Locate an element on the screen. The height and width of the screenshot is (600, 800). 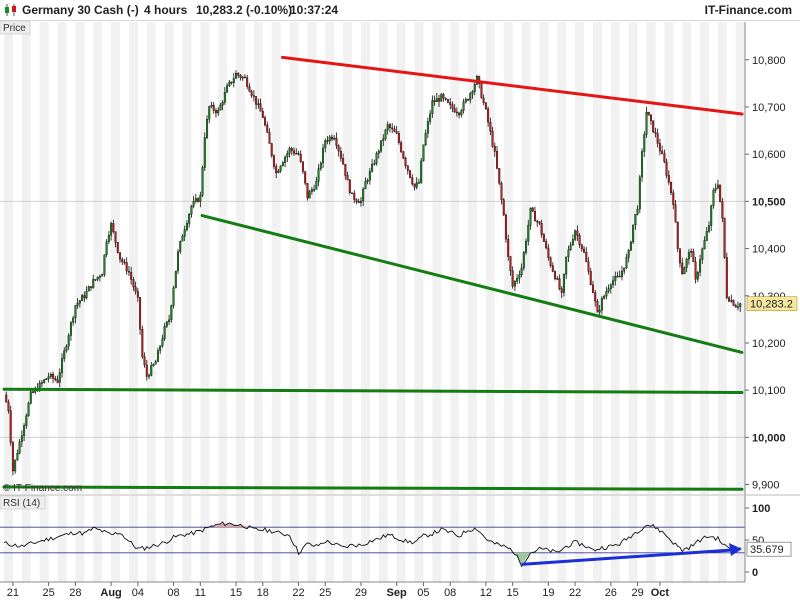
price-tick-label: 9,900 is located at coordinates (766, 486).